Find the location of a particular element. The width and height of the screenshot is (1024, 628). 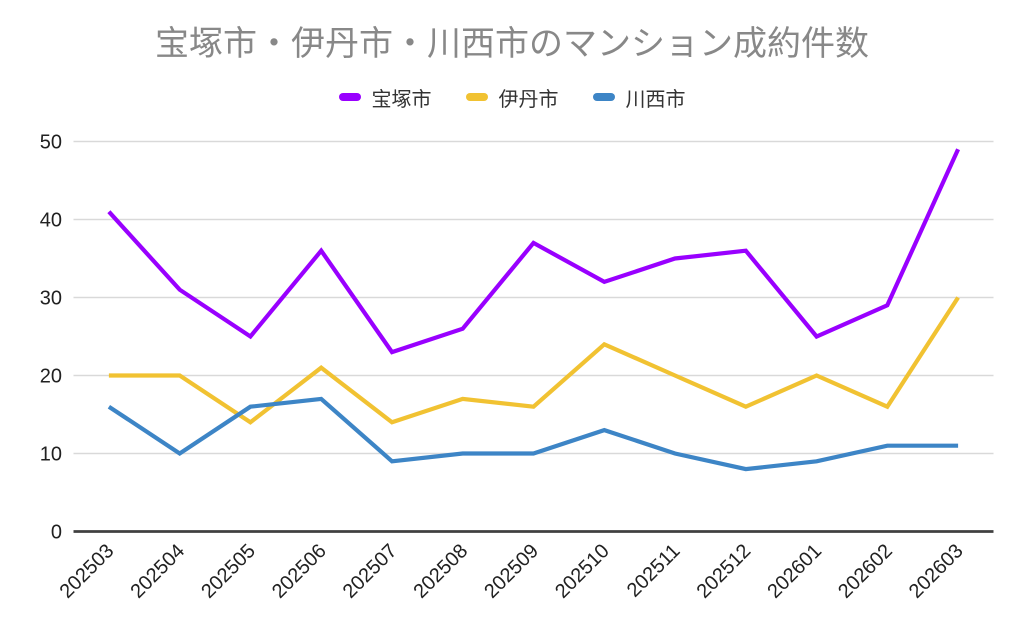

x-axis-tick-label: 202601 is located at coordinates (794, 571).